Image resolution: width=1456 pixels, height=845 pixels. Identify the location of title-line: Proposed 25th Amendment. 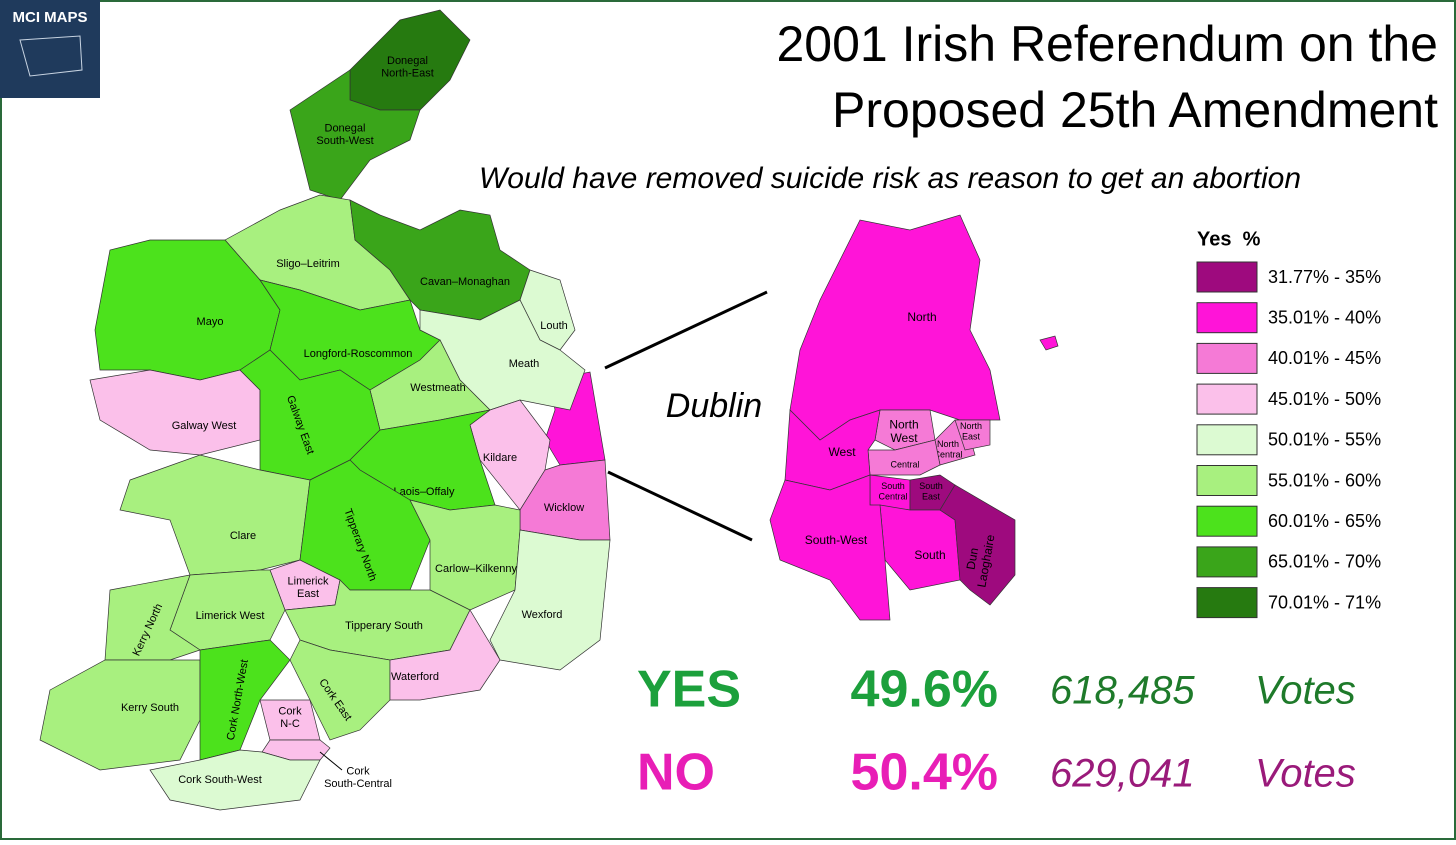
(1135, 110).